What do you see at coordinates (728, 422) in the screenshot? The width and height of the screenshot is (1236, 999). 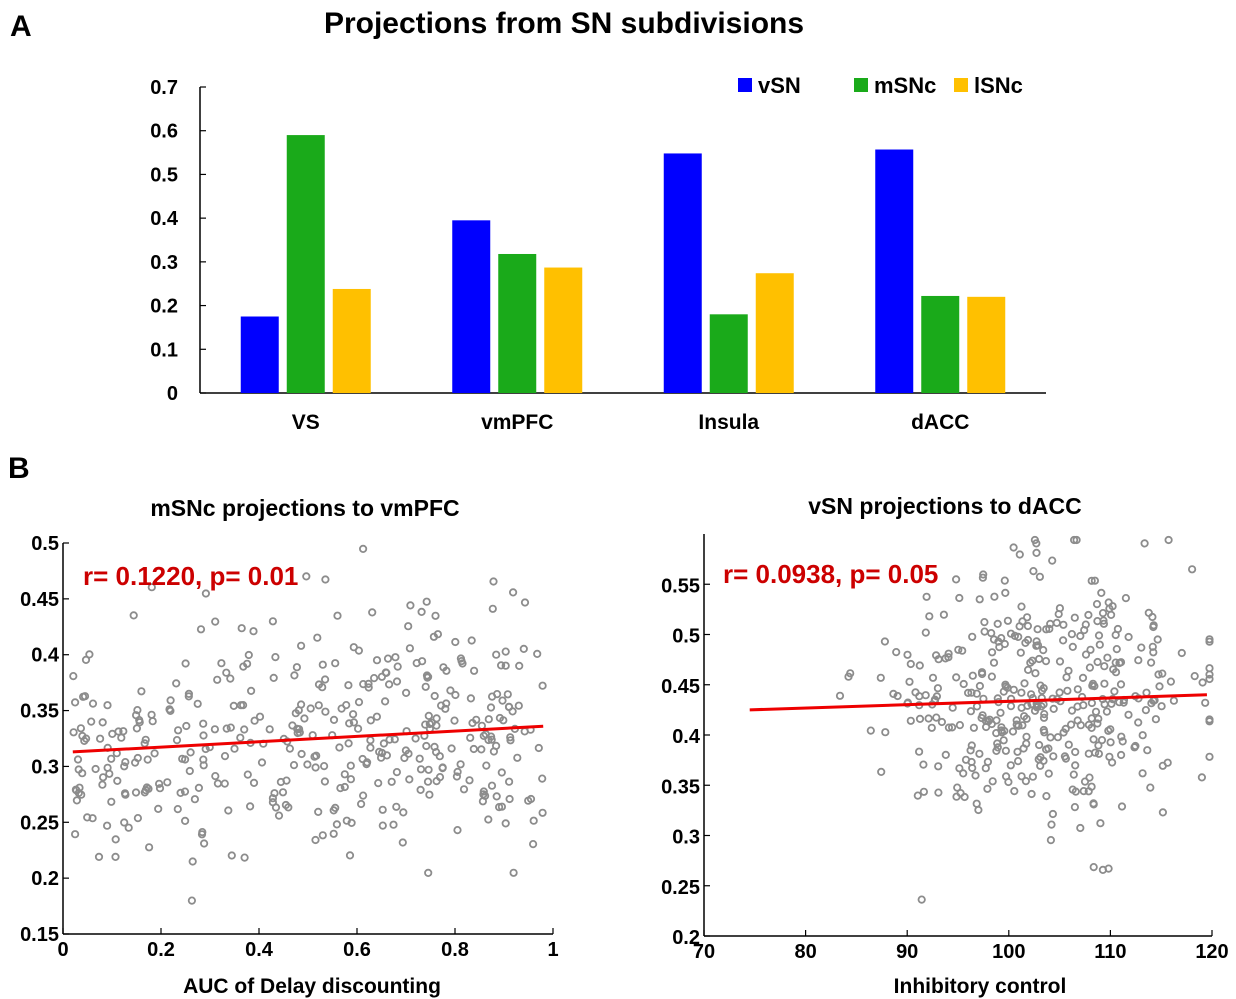 I see `bar-x-tick-label: Insula` at bounding box center [728, 422].